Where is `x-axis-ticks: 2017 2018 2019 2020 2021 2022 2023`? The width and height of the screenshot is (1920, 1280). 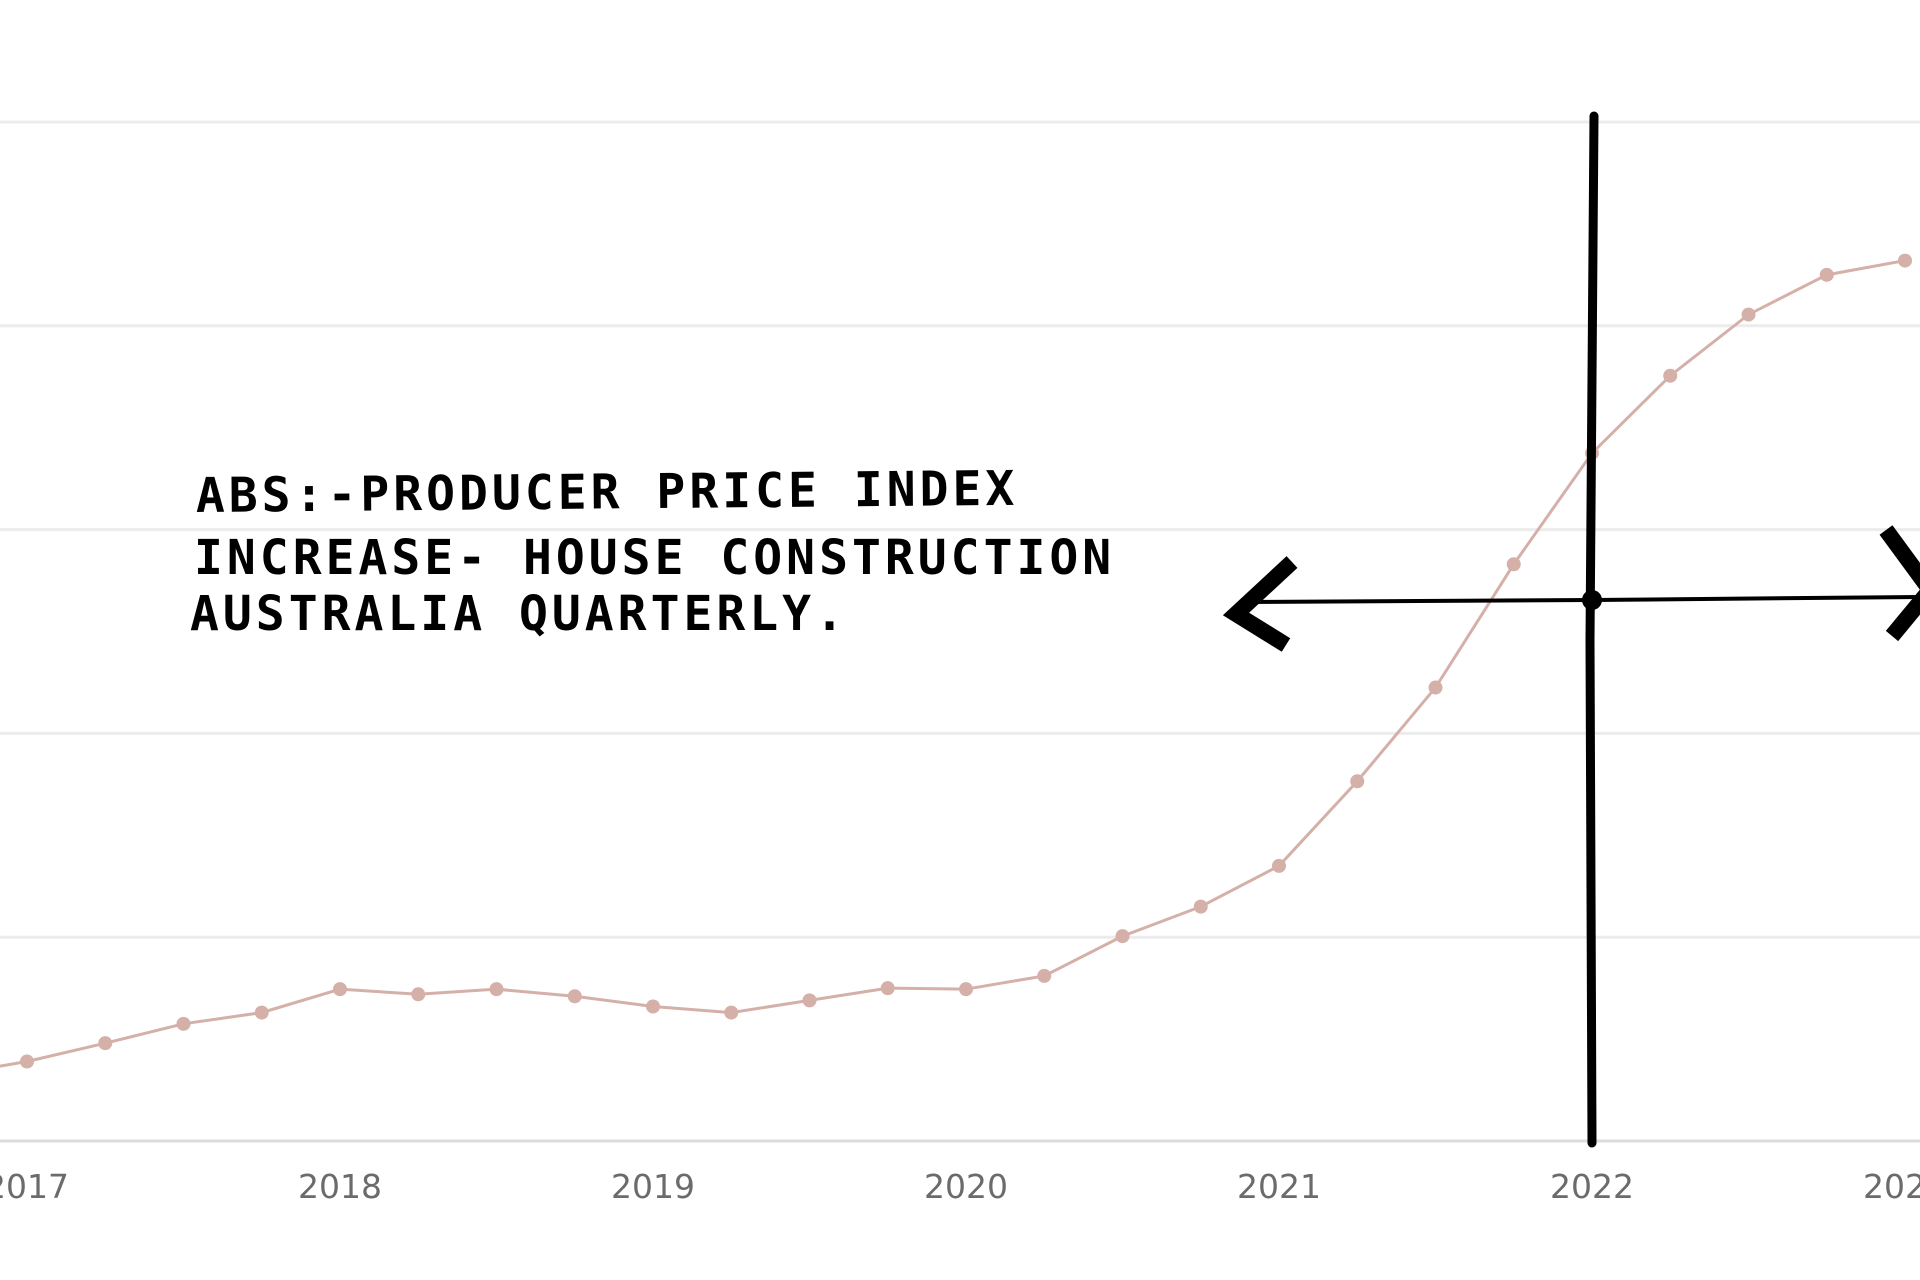
x-axis-ticks: 2017 2018 2019 2020 2021 2022 2023 is located at coordinates (960, 1186).